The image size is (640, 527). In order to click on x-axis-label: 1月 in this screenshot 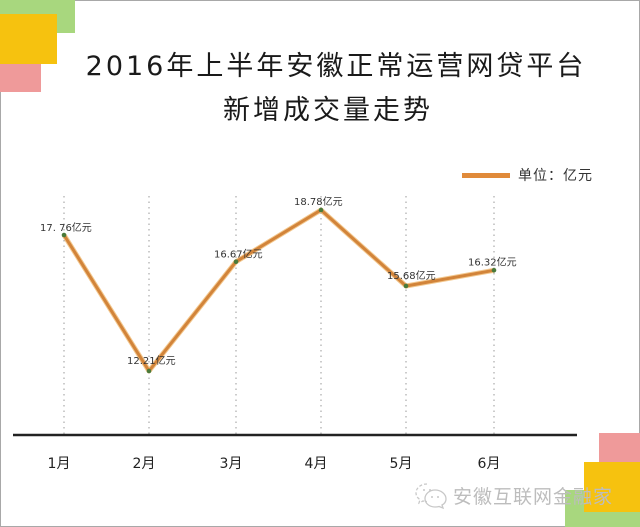, I will do `click(59, 464)`.